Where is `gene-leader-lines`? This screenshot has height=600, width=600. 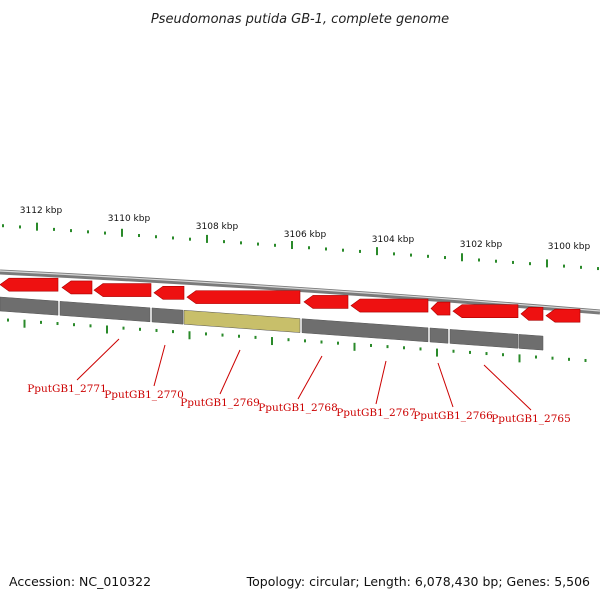 gene-leader-lines is located at coordinates (304, 374).